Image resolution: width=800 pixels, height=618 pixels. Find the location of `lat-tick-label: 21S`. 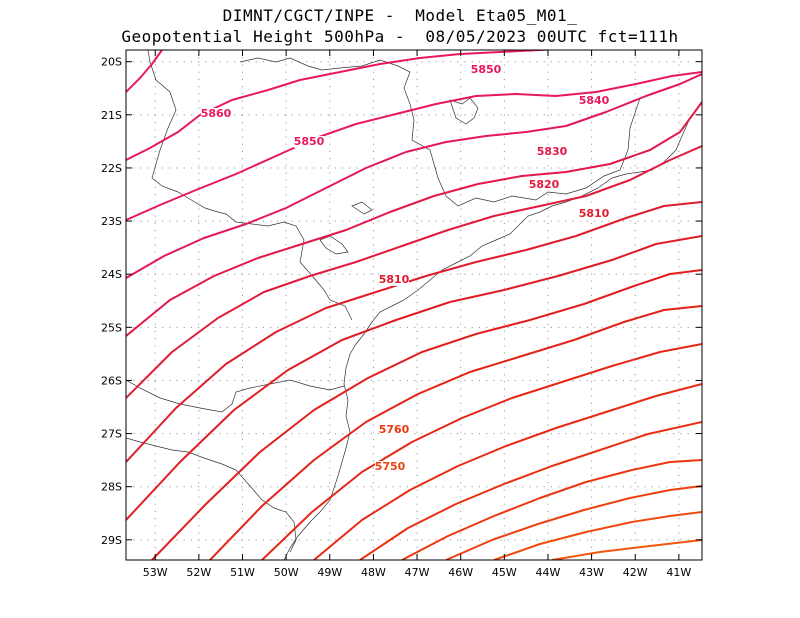

lat-tick-label: 21S is located at coordinates (111, 115).